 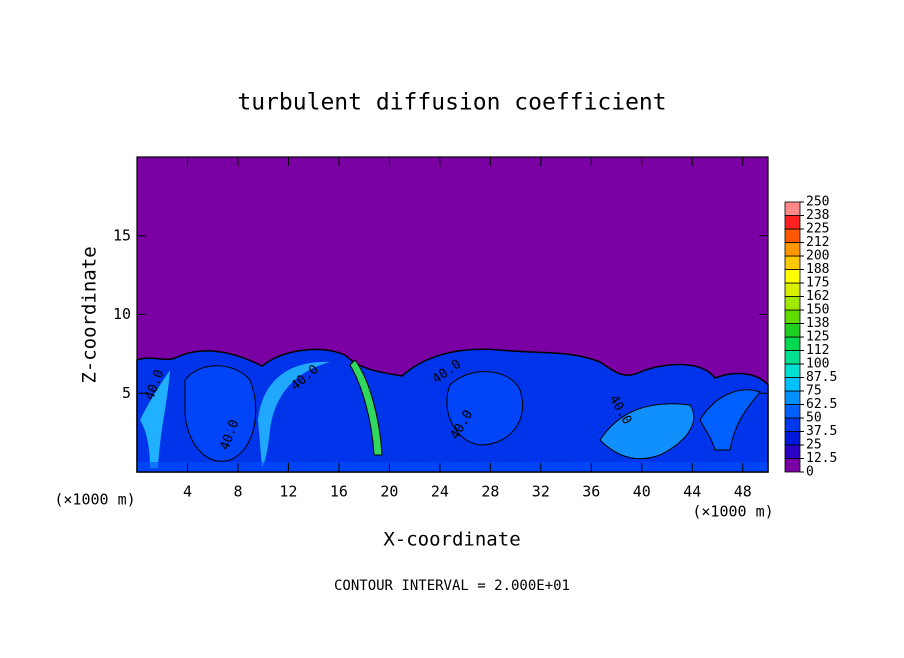 I want to click on x-tick-label: 28, so click(x=490, y=492).